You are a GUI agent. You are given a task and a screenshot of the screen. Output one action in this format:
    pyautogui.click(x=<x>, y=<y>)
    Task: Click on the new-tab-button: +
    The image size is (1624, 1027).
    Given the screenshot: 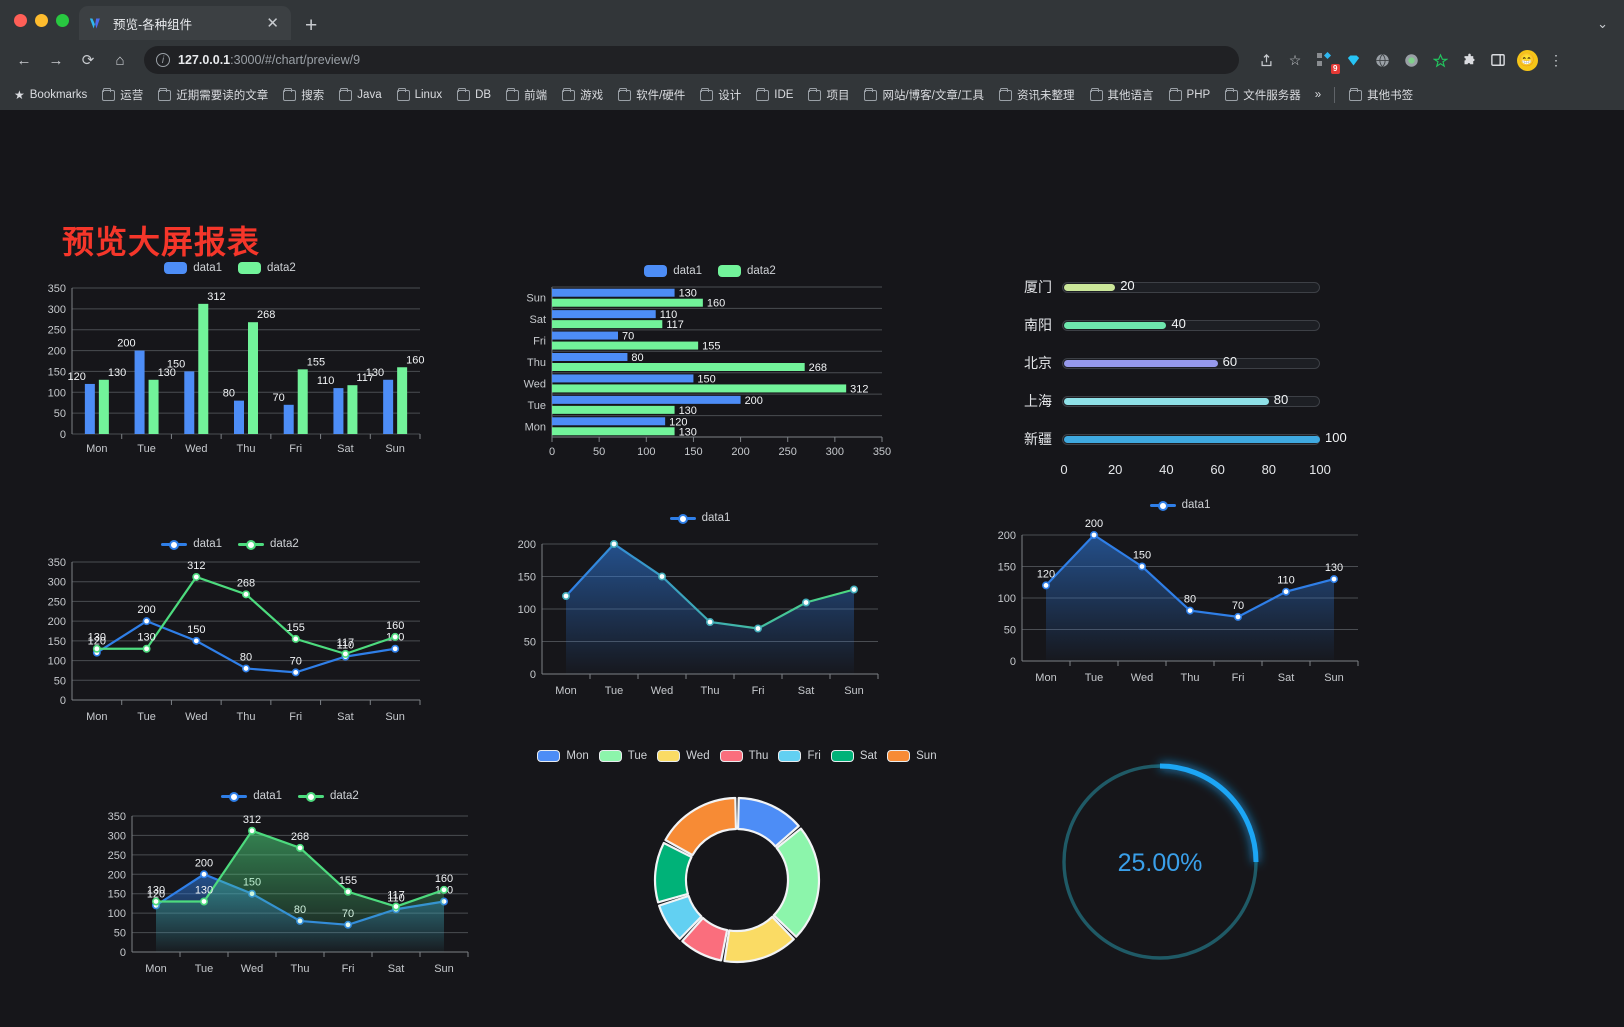 What is the action you would take?
    pyautogui.click(x=311, y=25)
    